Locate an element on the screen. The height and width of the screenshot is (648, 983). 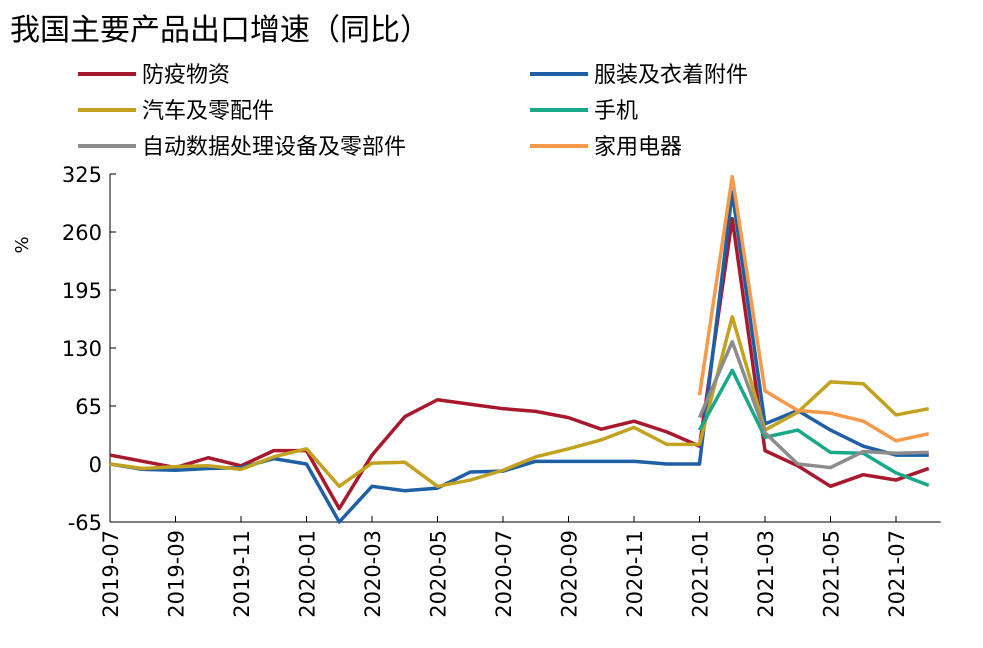
y-tick-label: 130 is located at coordinates (82, 349).